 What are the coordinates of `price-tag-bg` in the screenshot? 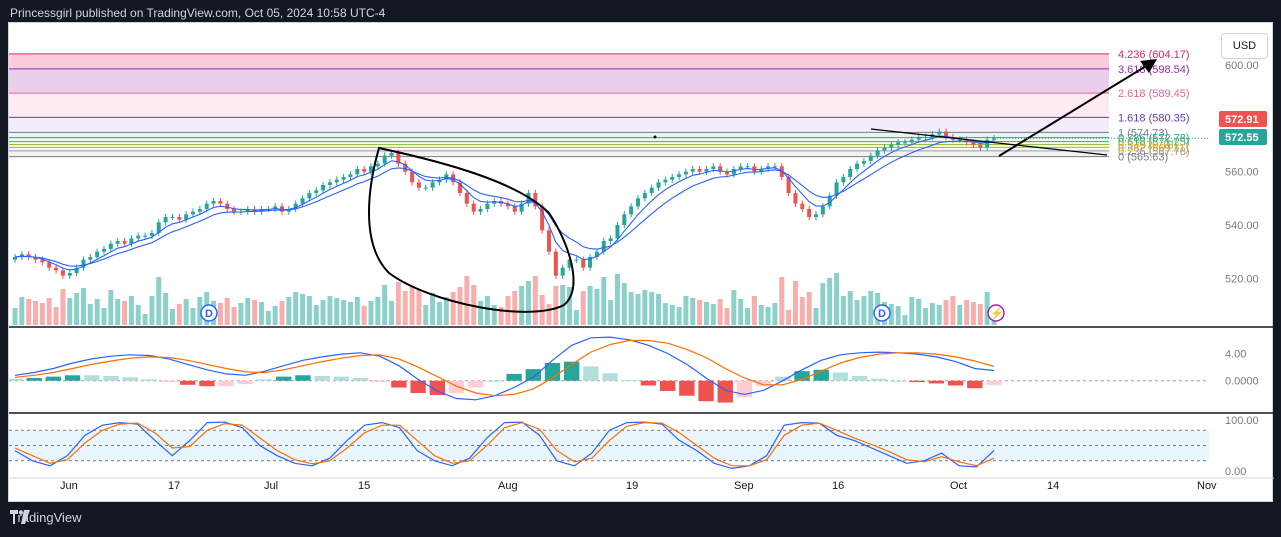 It's located at (1243, 119).